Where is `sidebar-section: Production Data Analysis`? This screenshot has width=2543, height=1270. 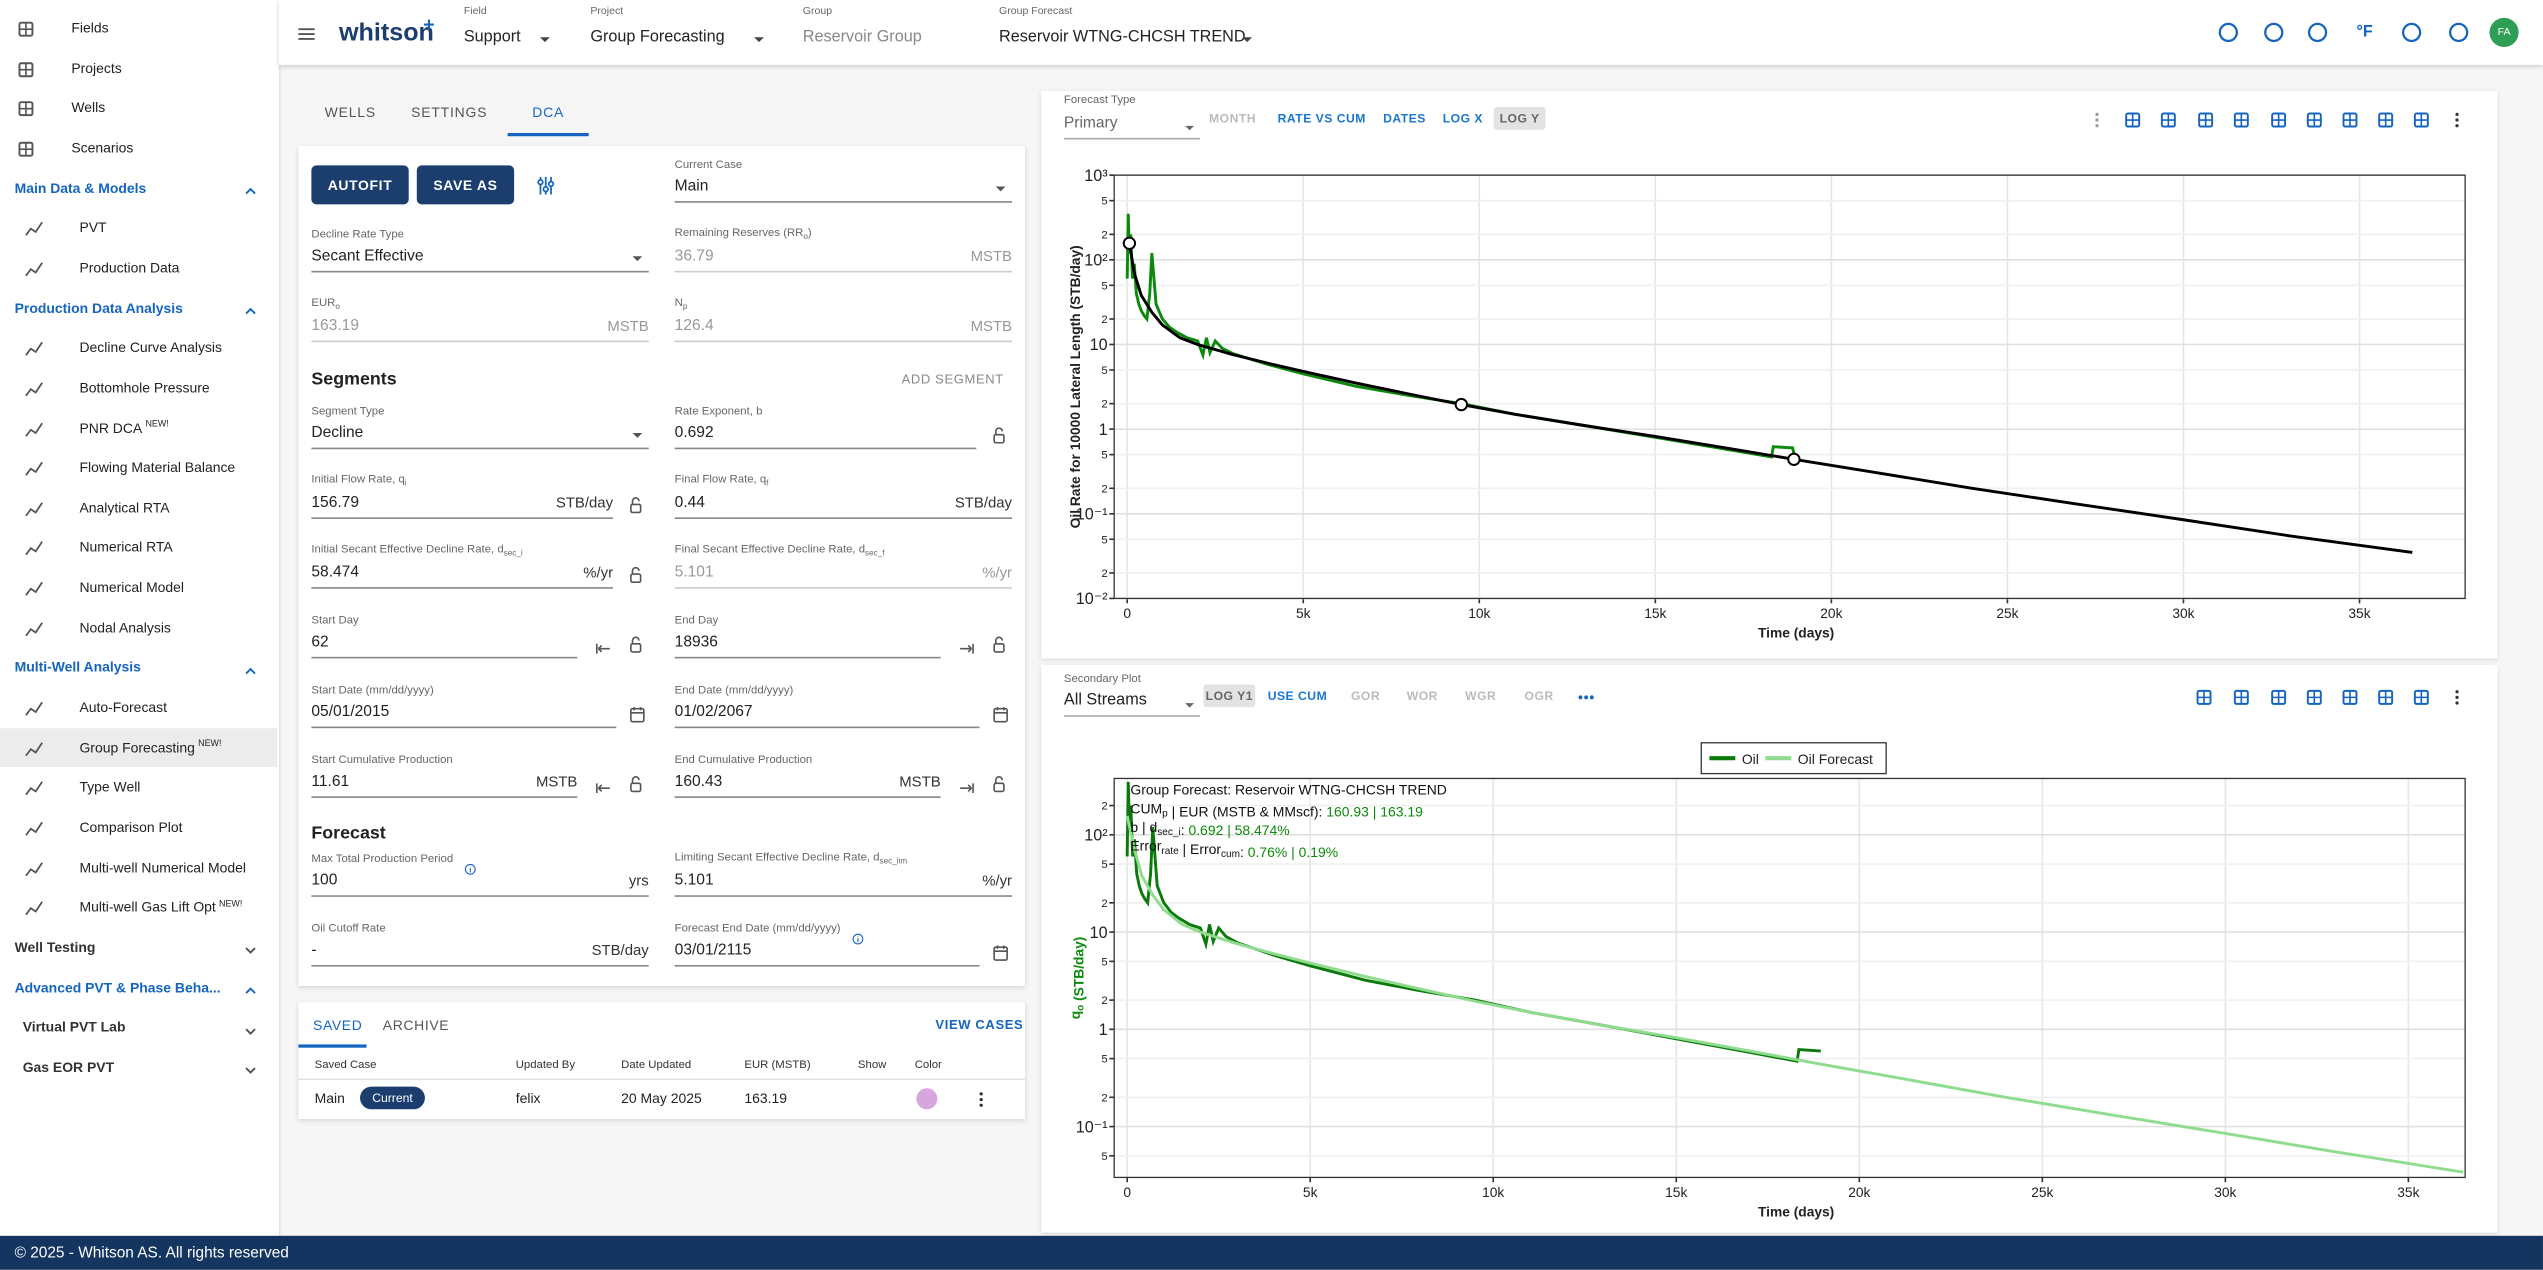 sidebar-section: Production Data Analysis is located at coordinates (98, 307).